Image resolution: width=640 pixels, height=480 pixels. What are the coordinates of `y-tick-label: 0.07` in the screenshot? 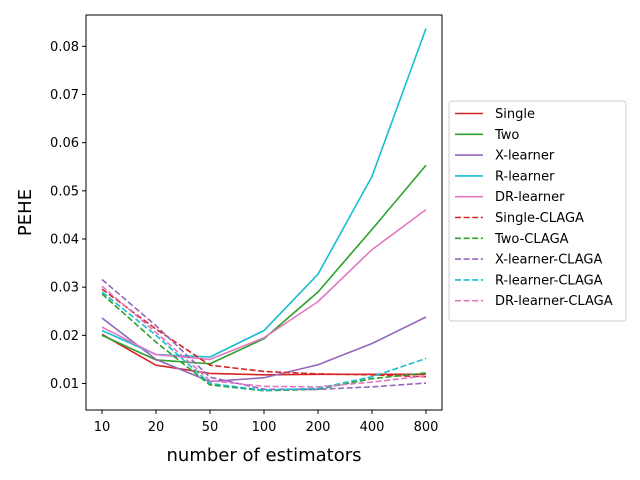 It's located at (64, 95).